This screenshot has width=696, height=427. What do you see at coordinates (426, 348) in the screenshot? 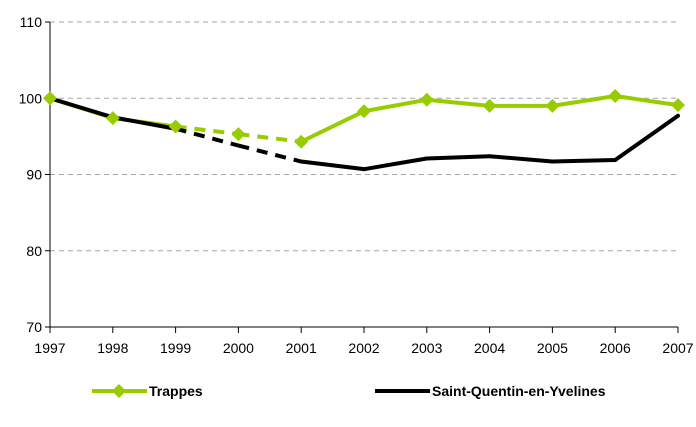
I see `x-tick-label: 2003` at bounding box center [426, 348].